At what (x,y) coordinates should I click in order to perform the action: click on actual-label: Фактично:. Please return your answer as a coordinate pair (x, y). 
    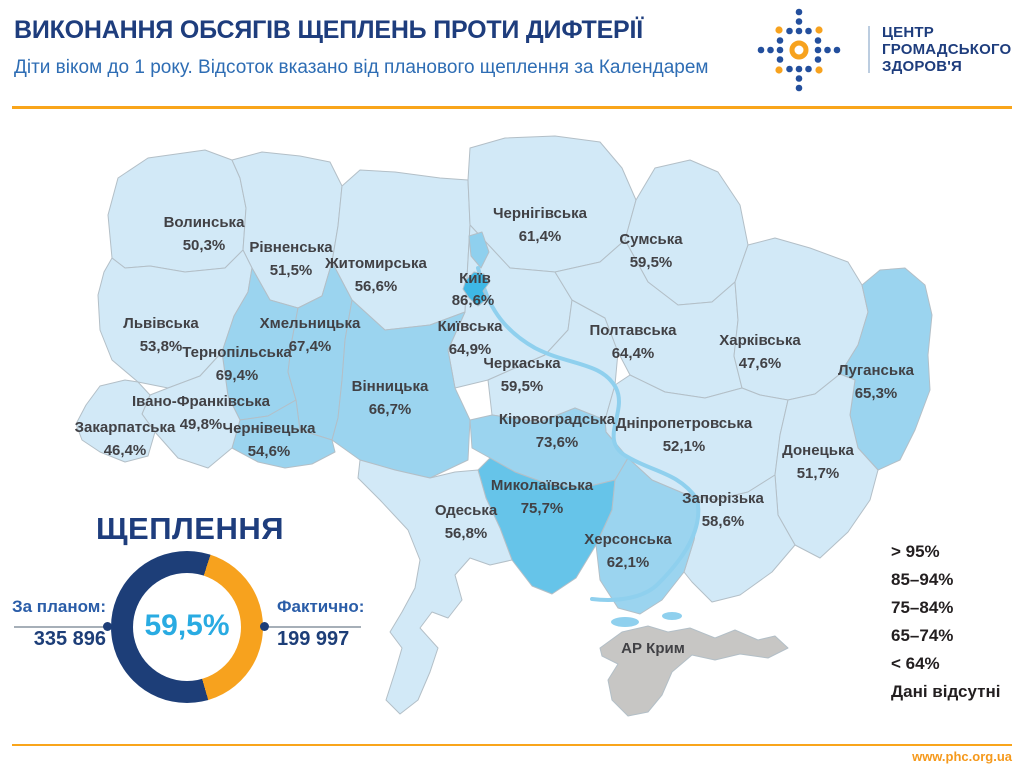
    Looking at the image, I should click on (321, 606).